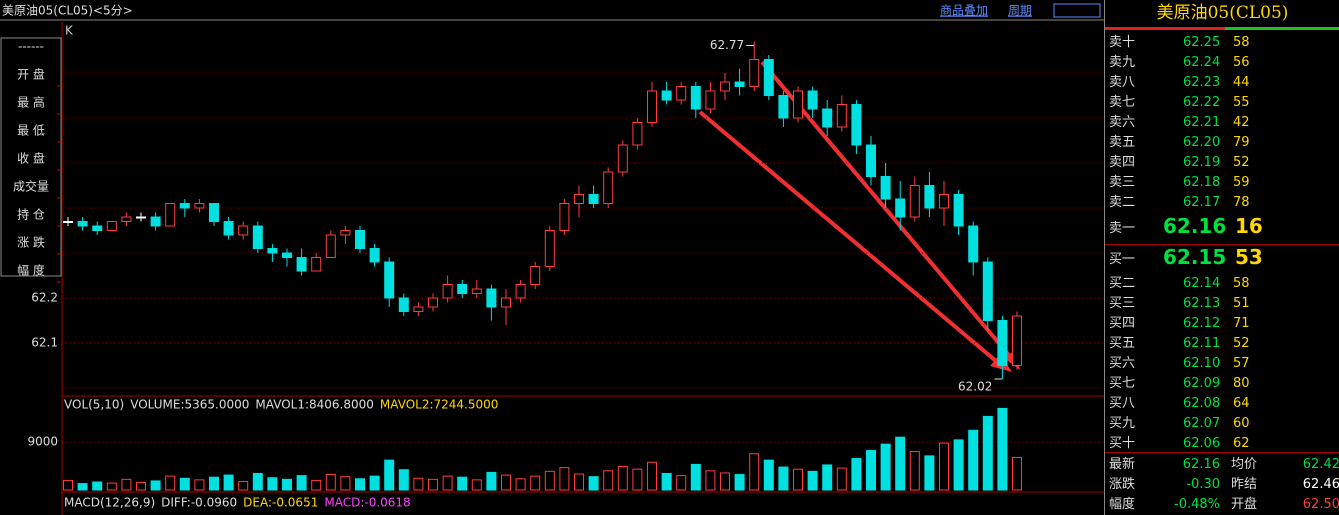 The width and height of the screenshot is (1339, 515). Describe the element at coordinates (1202, 423) in the screenshot. I see `book-price: 62.07` at that location.